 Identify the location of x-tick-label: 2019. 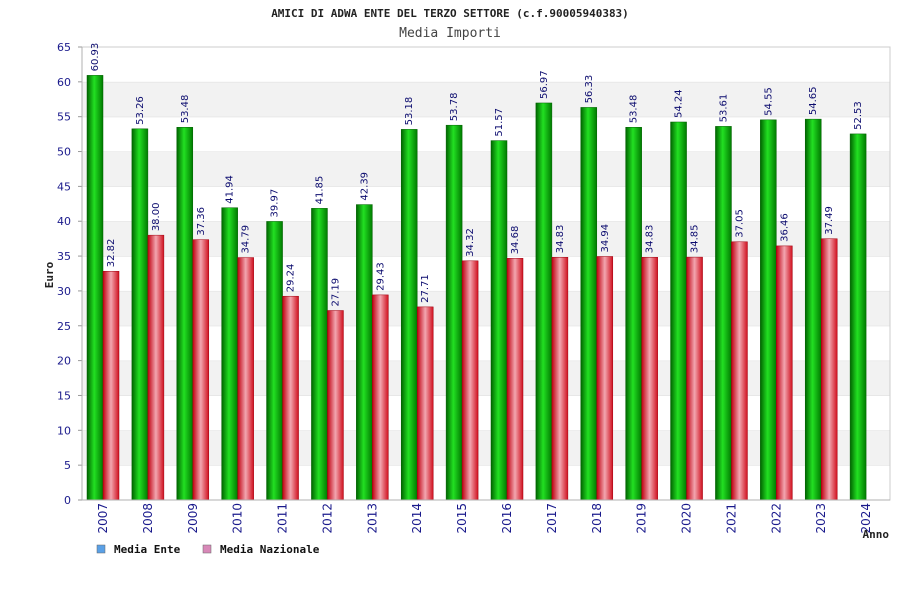
(642, 518).